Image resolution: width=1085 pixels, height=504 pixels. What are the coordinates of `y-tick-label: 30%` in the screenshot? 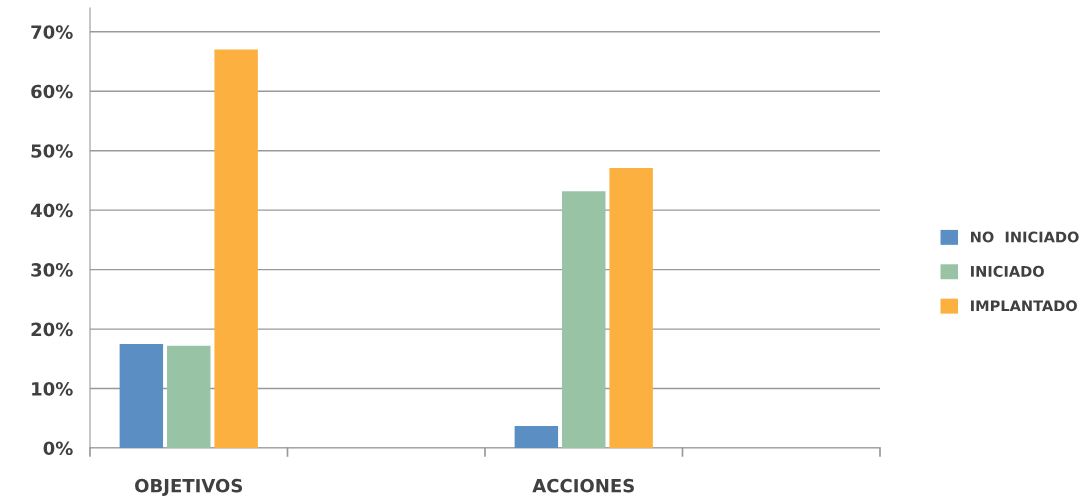 It's located at (52, 270).